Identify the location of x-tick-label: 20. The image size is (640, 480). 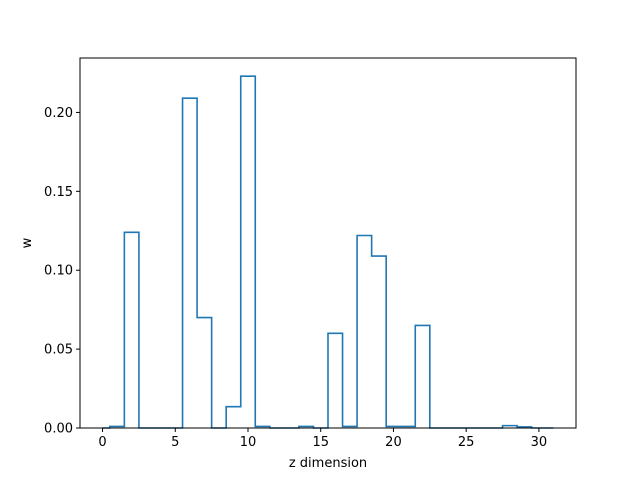
(393, 442).